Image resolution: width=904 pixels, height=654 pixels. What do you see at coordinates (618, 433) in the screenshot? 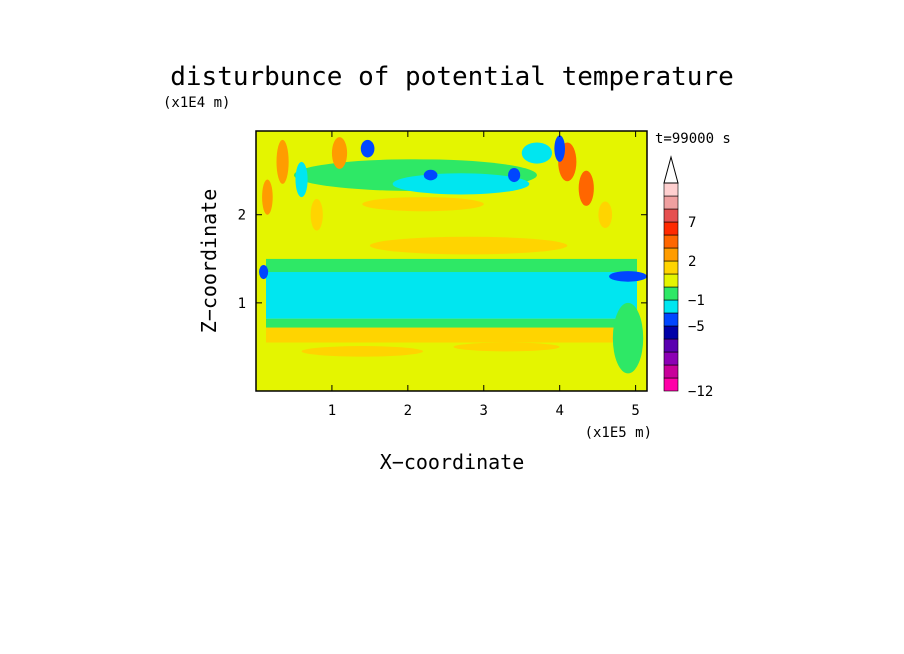
I see `x-unit-label: (x1E5 m)` at bounding box center [618, 433].